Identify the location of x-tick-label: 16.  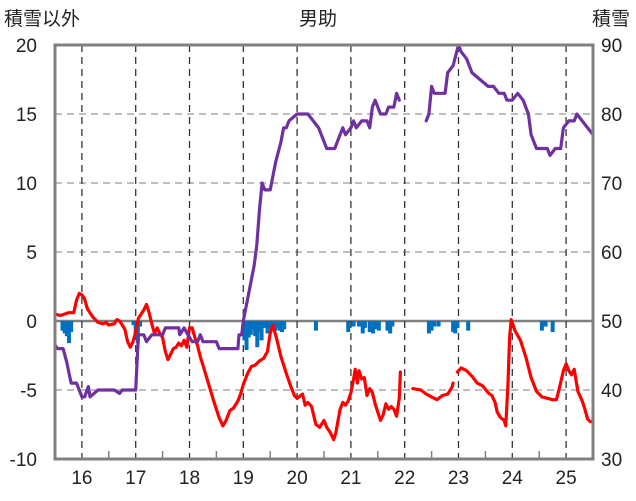
(81, 478).